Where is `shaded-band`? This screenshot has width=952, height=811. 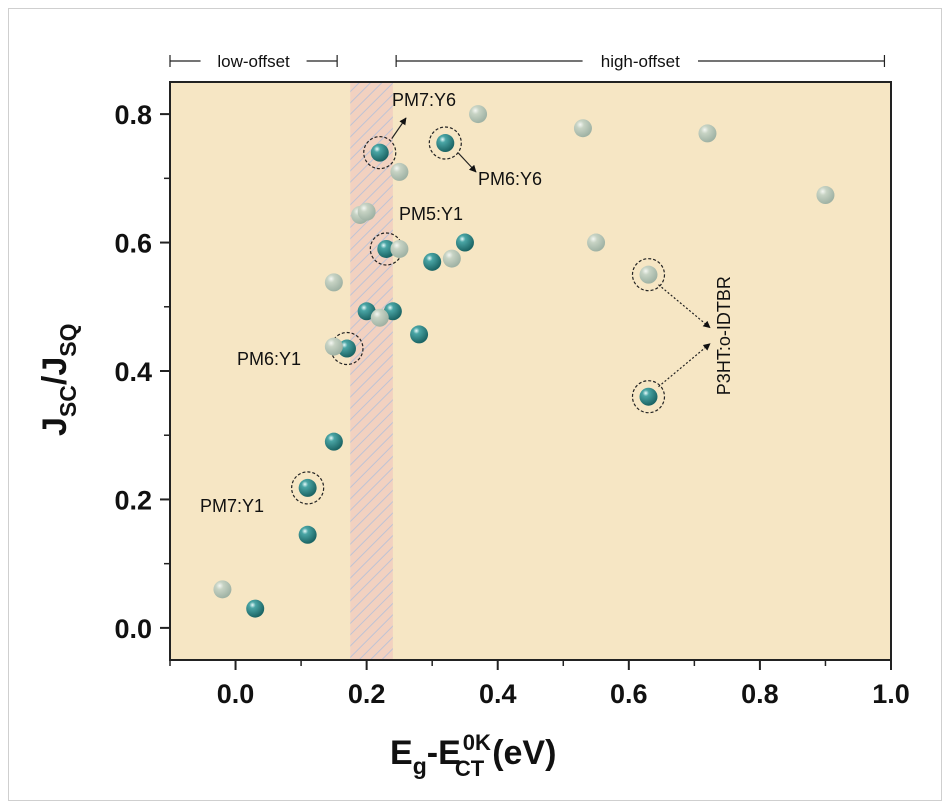
shaded-band is located at coordinates (371, 371).